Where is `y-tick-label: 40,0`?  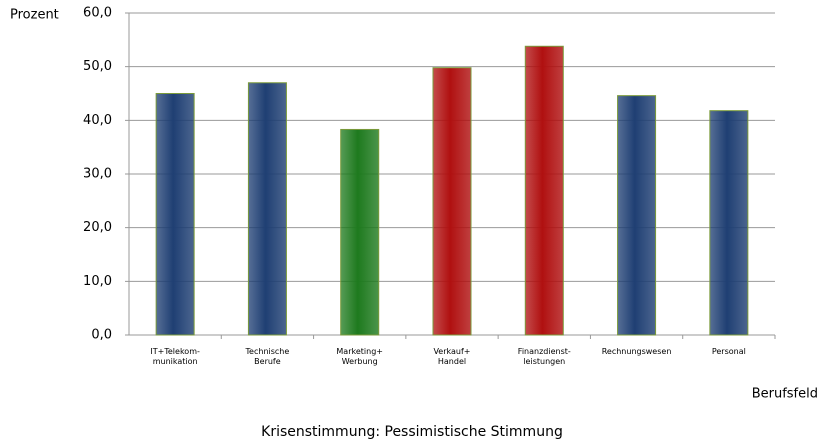
y-tick-label: 40,0 is located at coordinates (97, 120).